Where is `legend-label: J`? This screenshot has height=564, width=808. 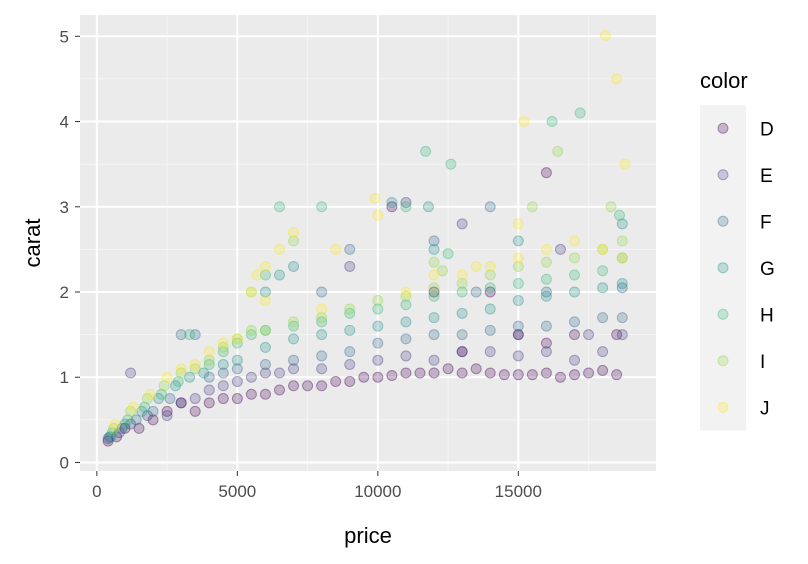 legend-label: J is located at coordinates (765, 408).